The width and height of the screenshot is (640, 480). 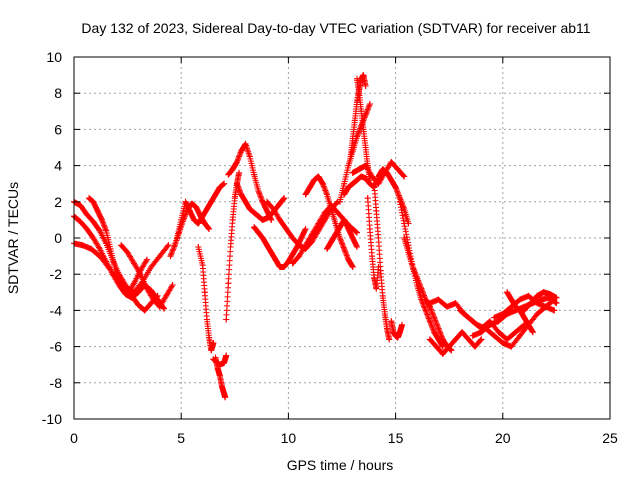 I want to click on x-tick-label: 10, so click(x=289, y=438).